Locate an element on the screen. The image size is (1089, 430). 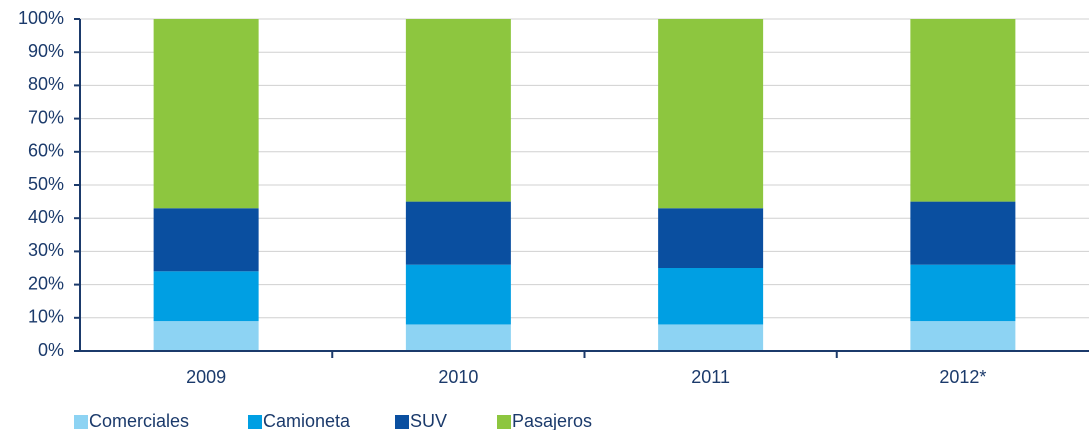
legend-label: Pasajeros is located at coordinates (552, 420).